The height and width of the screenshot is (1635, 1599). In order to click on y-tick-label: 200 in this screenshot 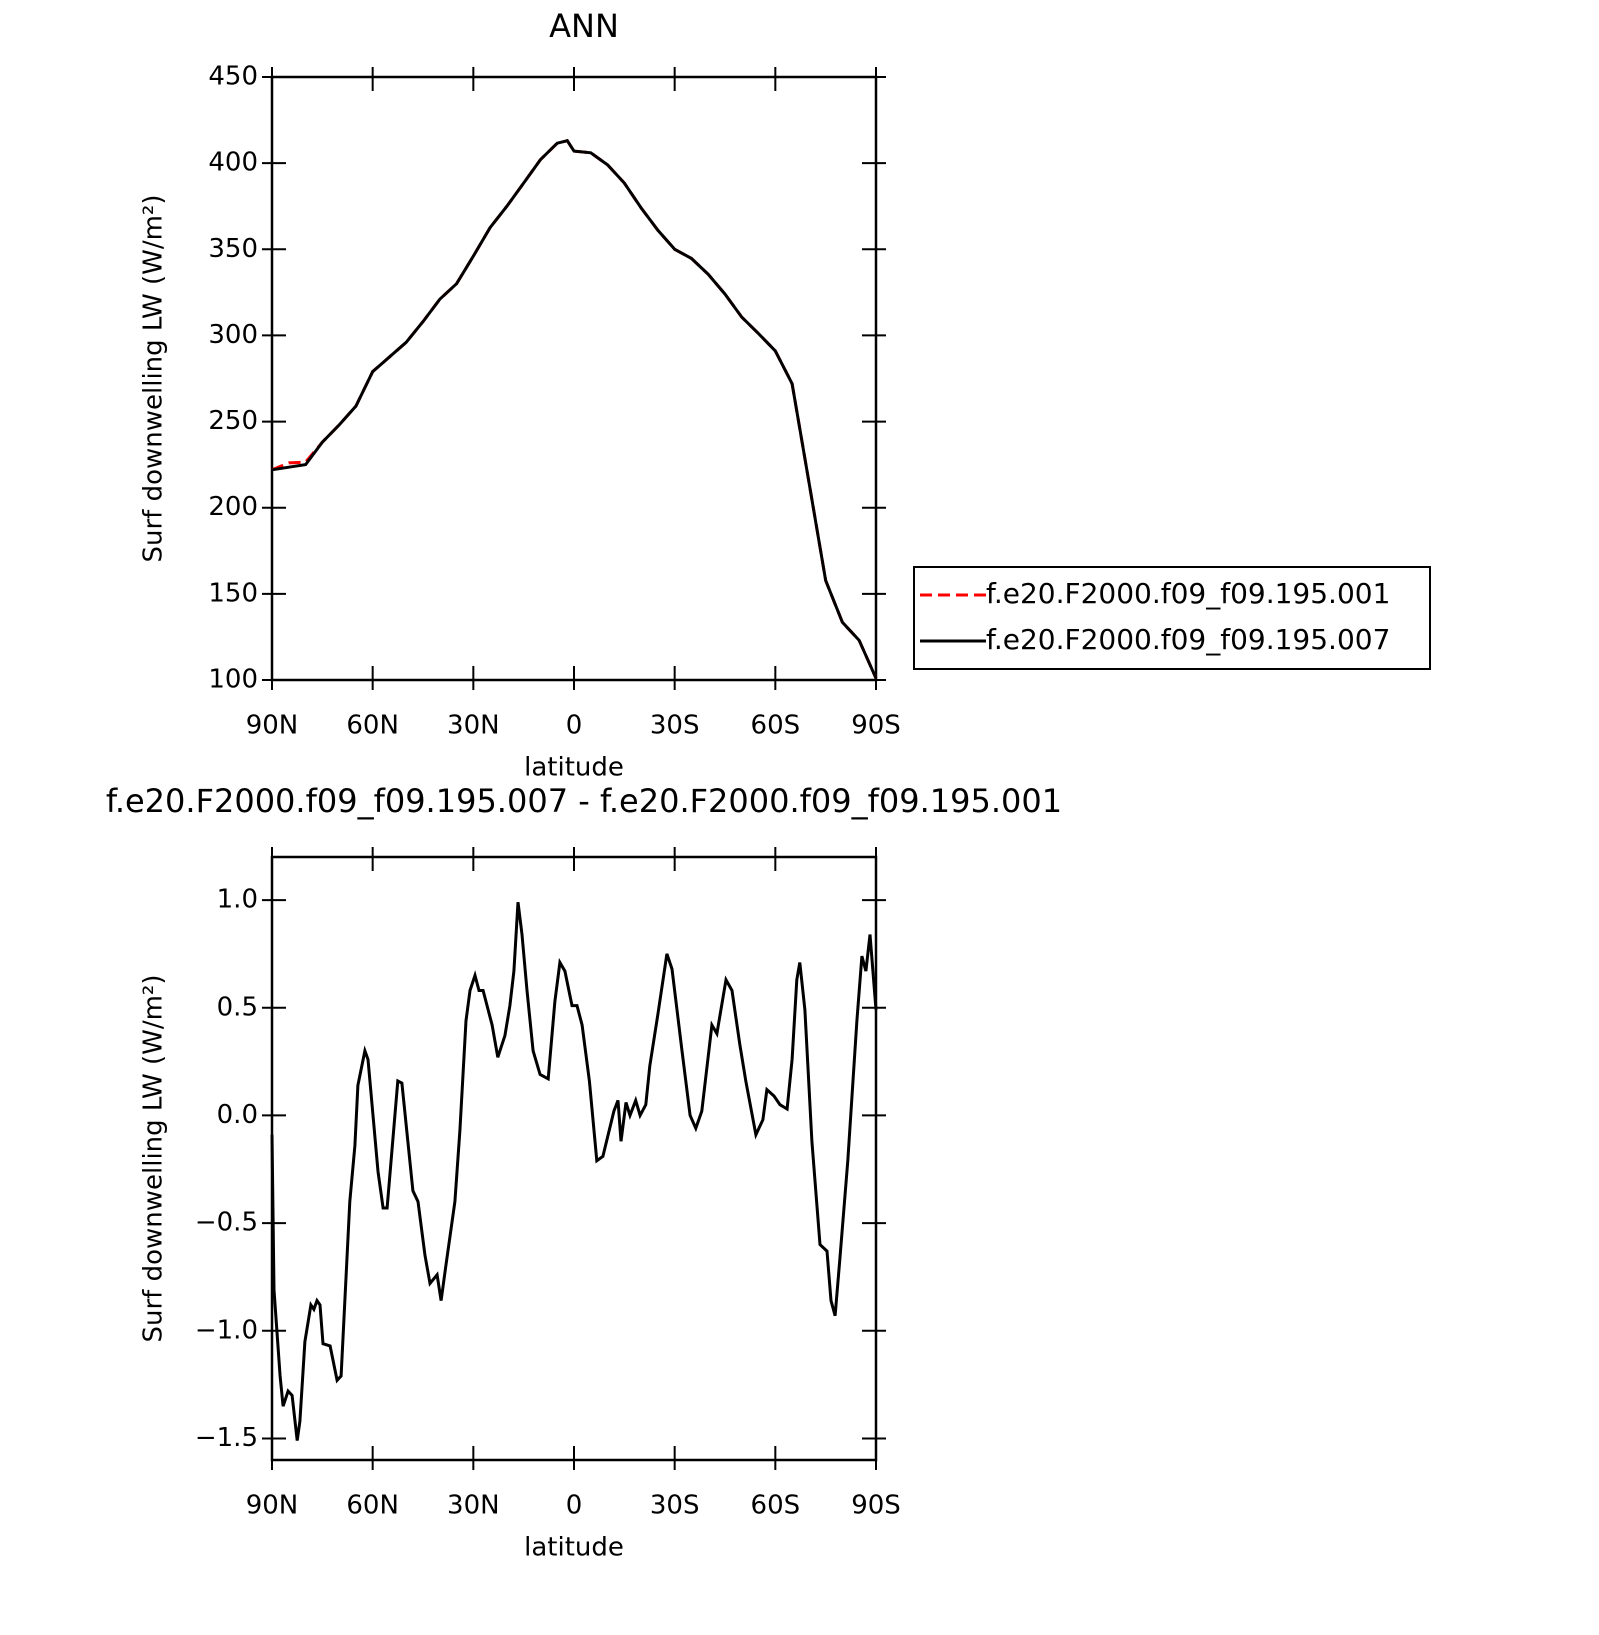, I will do `click(233, 507)`.